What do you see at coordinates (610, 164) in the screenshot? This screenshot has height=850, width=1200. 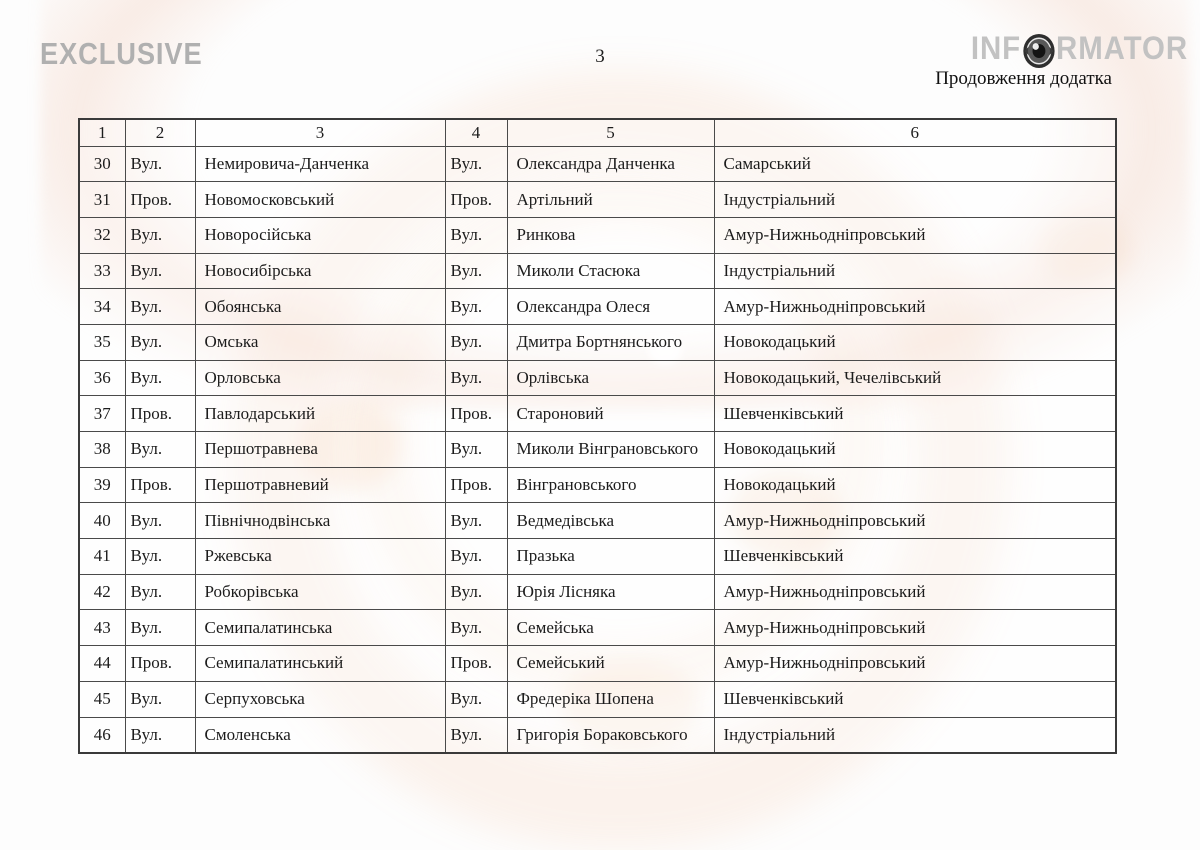 I see `table-cell-new-name: Олександра Данченка` at bounding box center [610, 164].